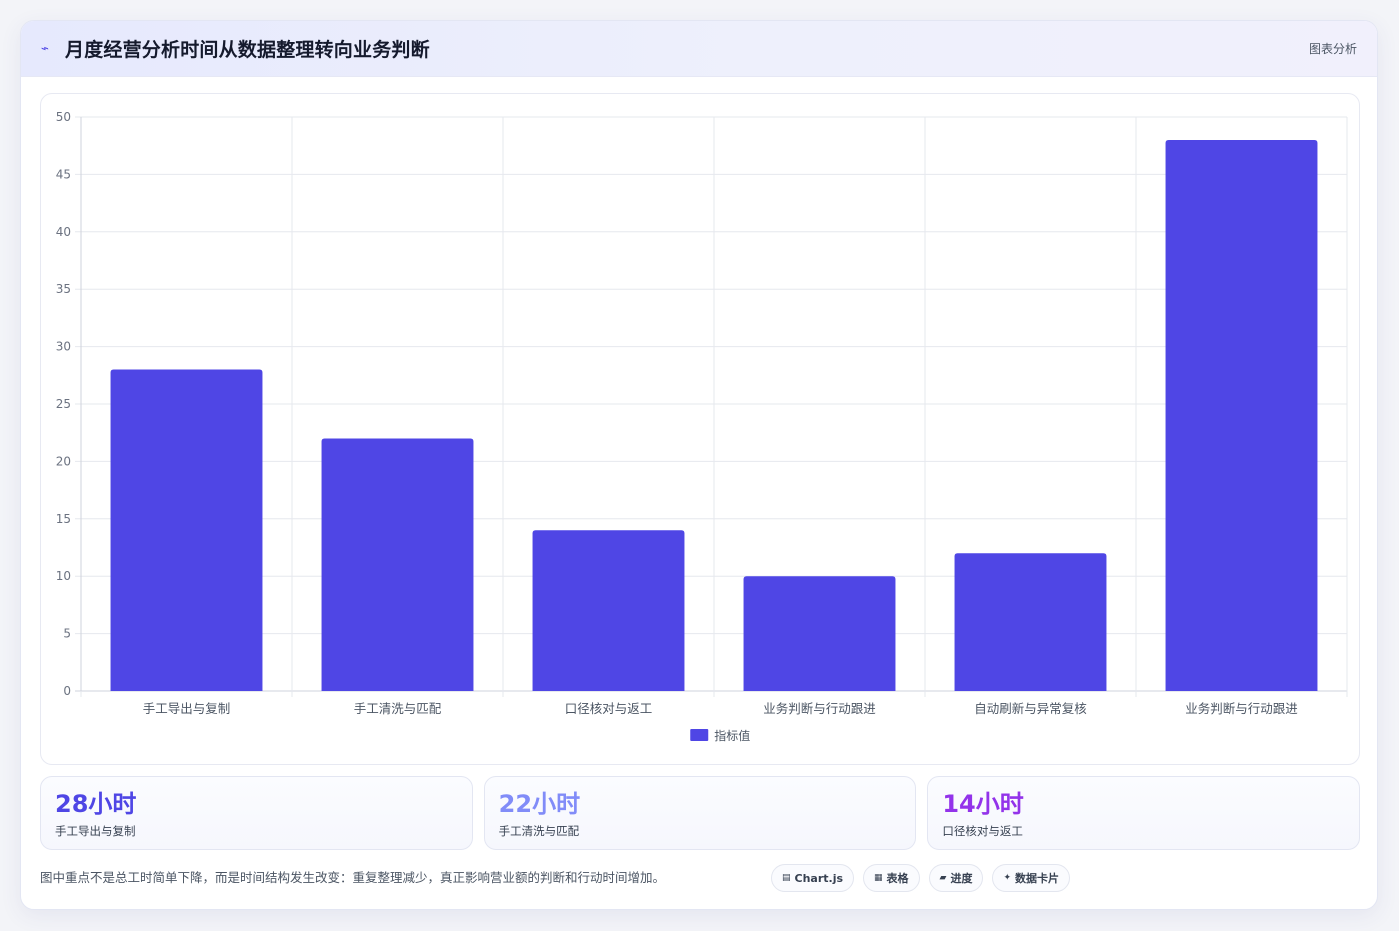 The image size is (1399, 931). I want to click on chip-label: Chart.js, so click(819, 878).